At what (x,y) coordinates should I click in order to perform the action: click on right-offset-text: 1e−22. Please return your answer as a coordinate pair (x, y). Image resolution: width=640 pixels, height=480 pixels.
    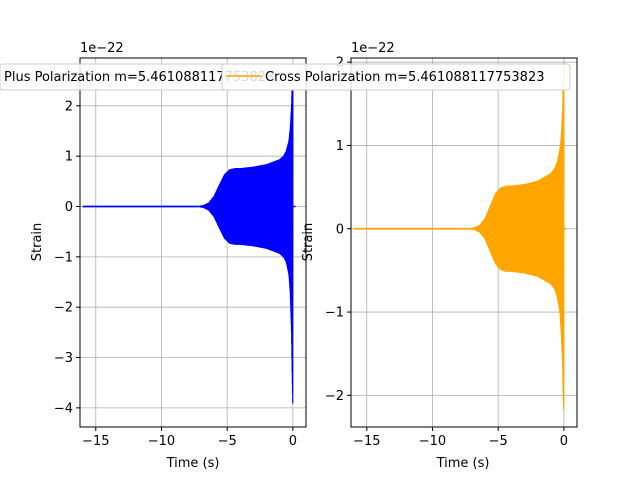
    Looking at the image, I should click on (373, 48).